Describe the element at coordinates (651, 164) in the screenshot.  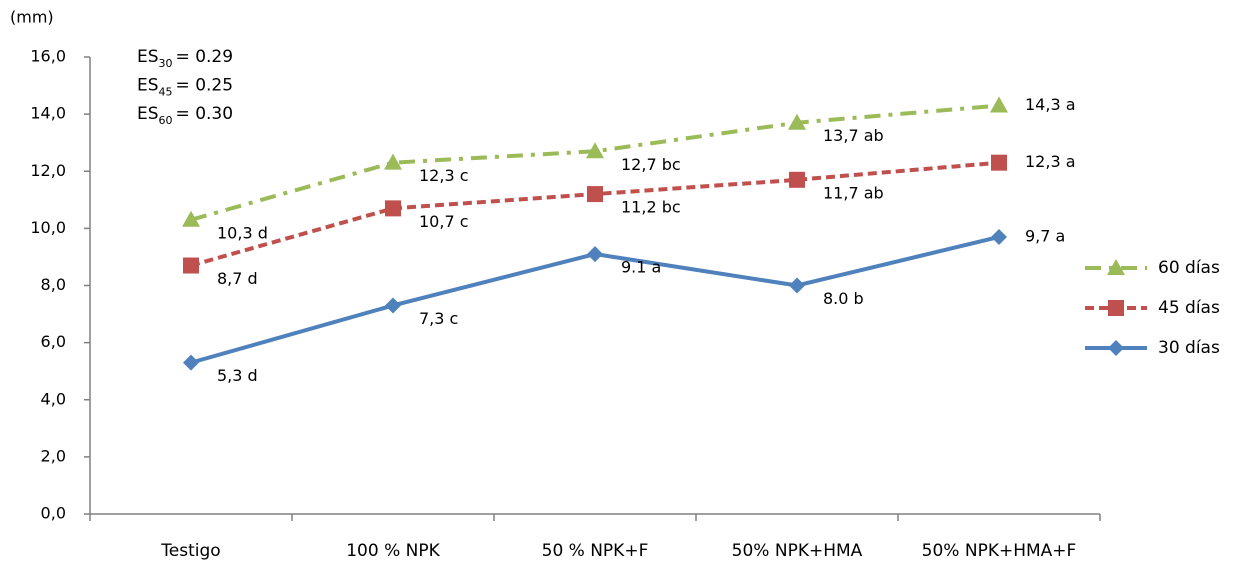
I see `data-label: 12,7 bc` at that location.